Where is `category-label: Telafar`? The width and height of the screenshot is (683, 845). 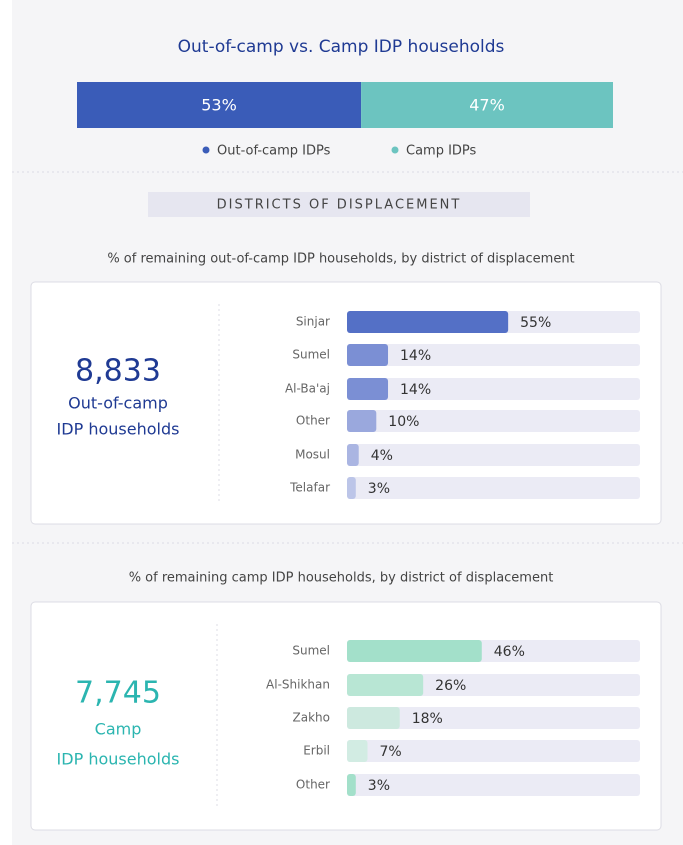 category-label: Telafar is located at coordinates (309, 488).